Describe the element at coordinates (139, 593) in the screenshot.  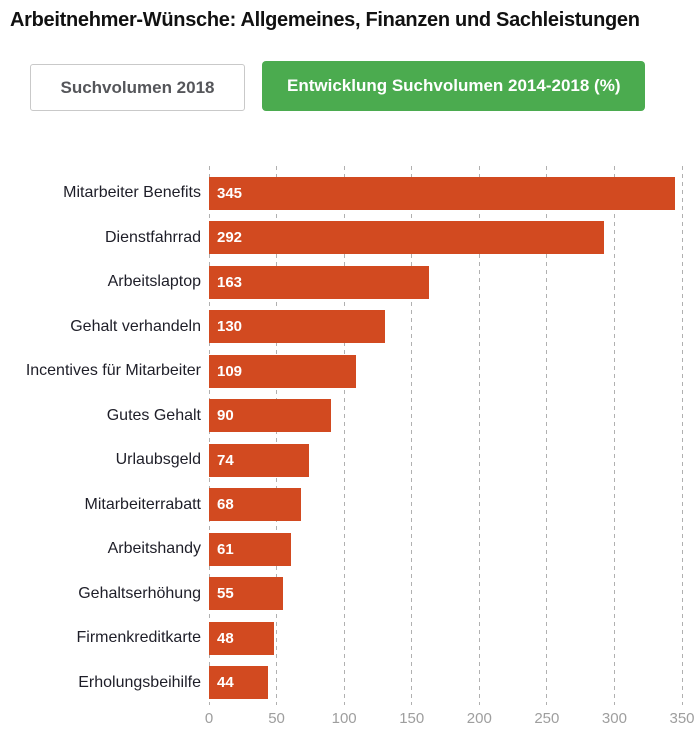
I see `category-label: Gehaltserhöhung` at that location.